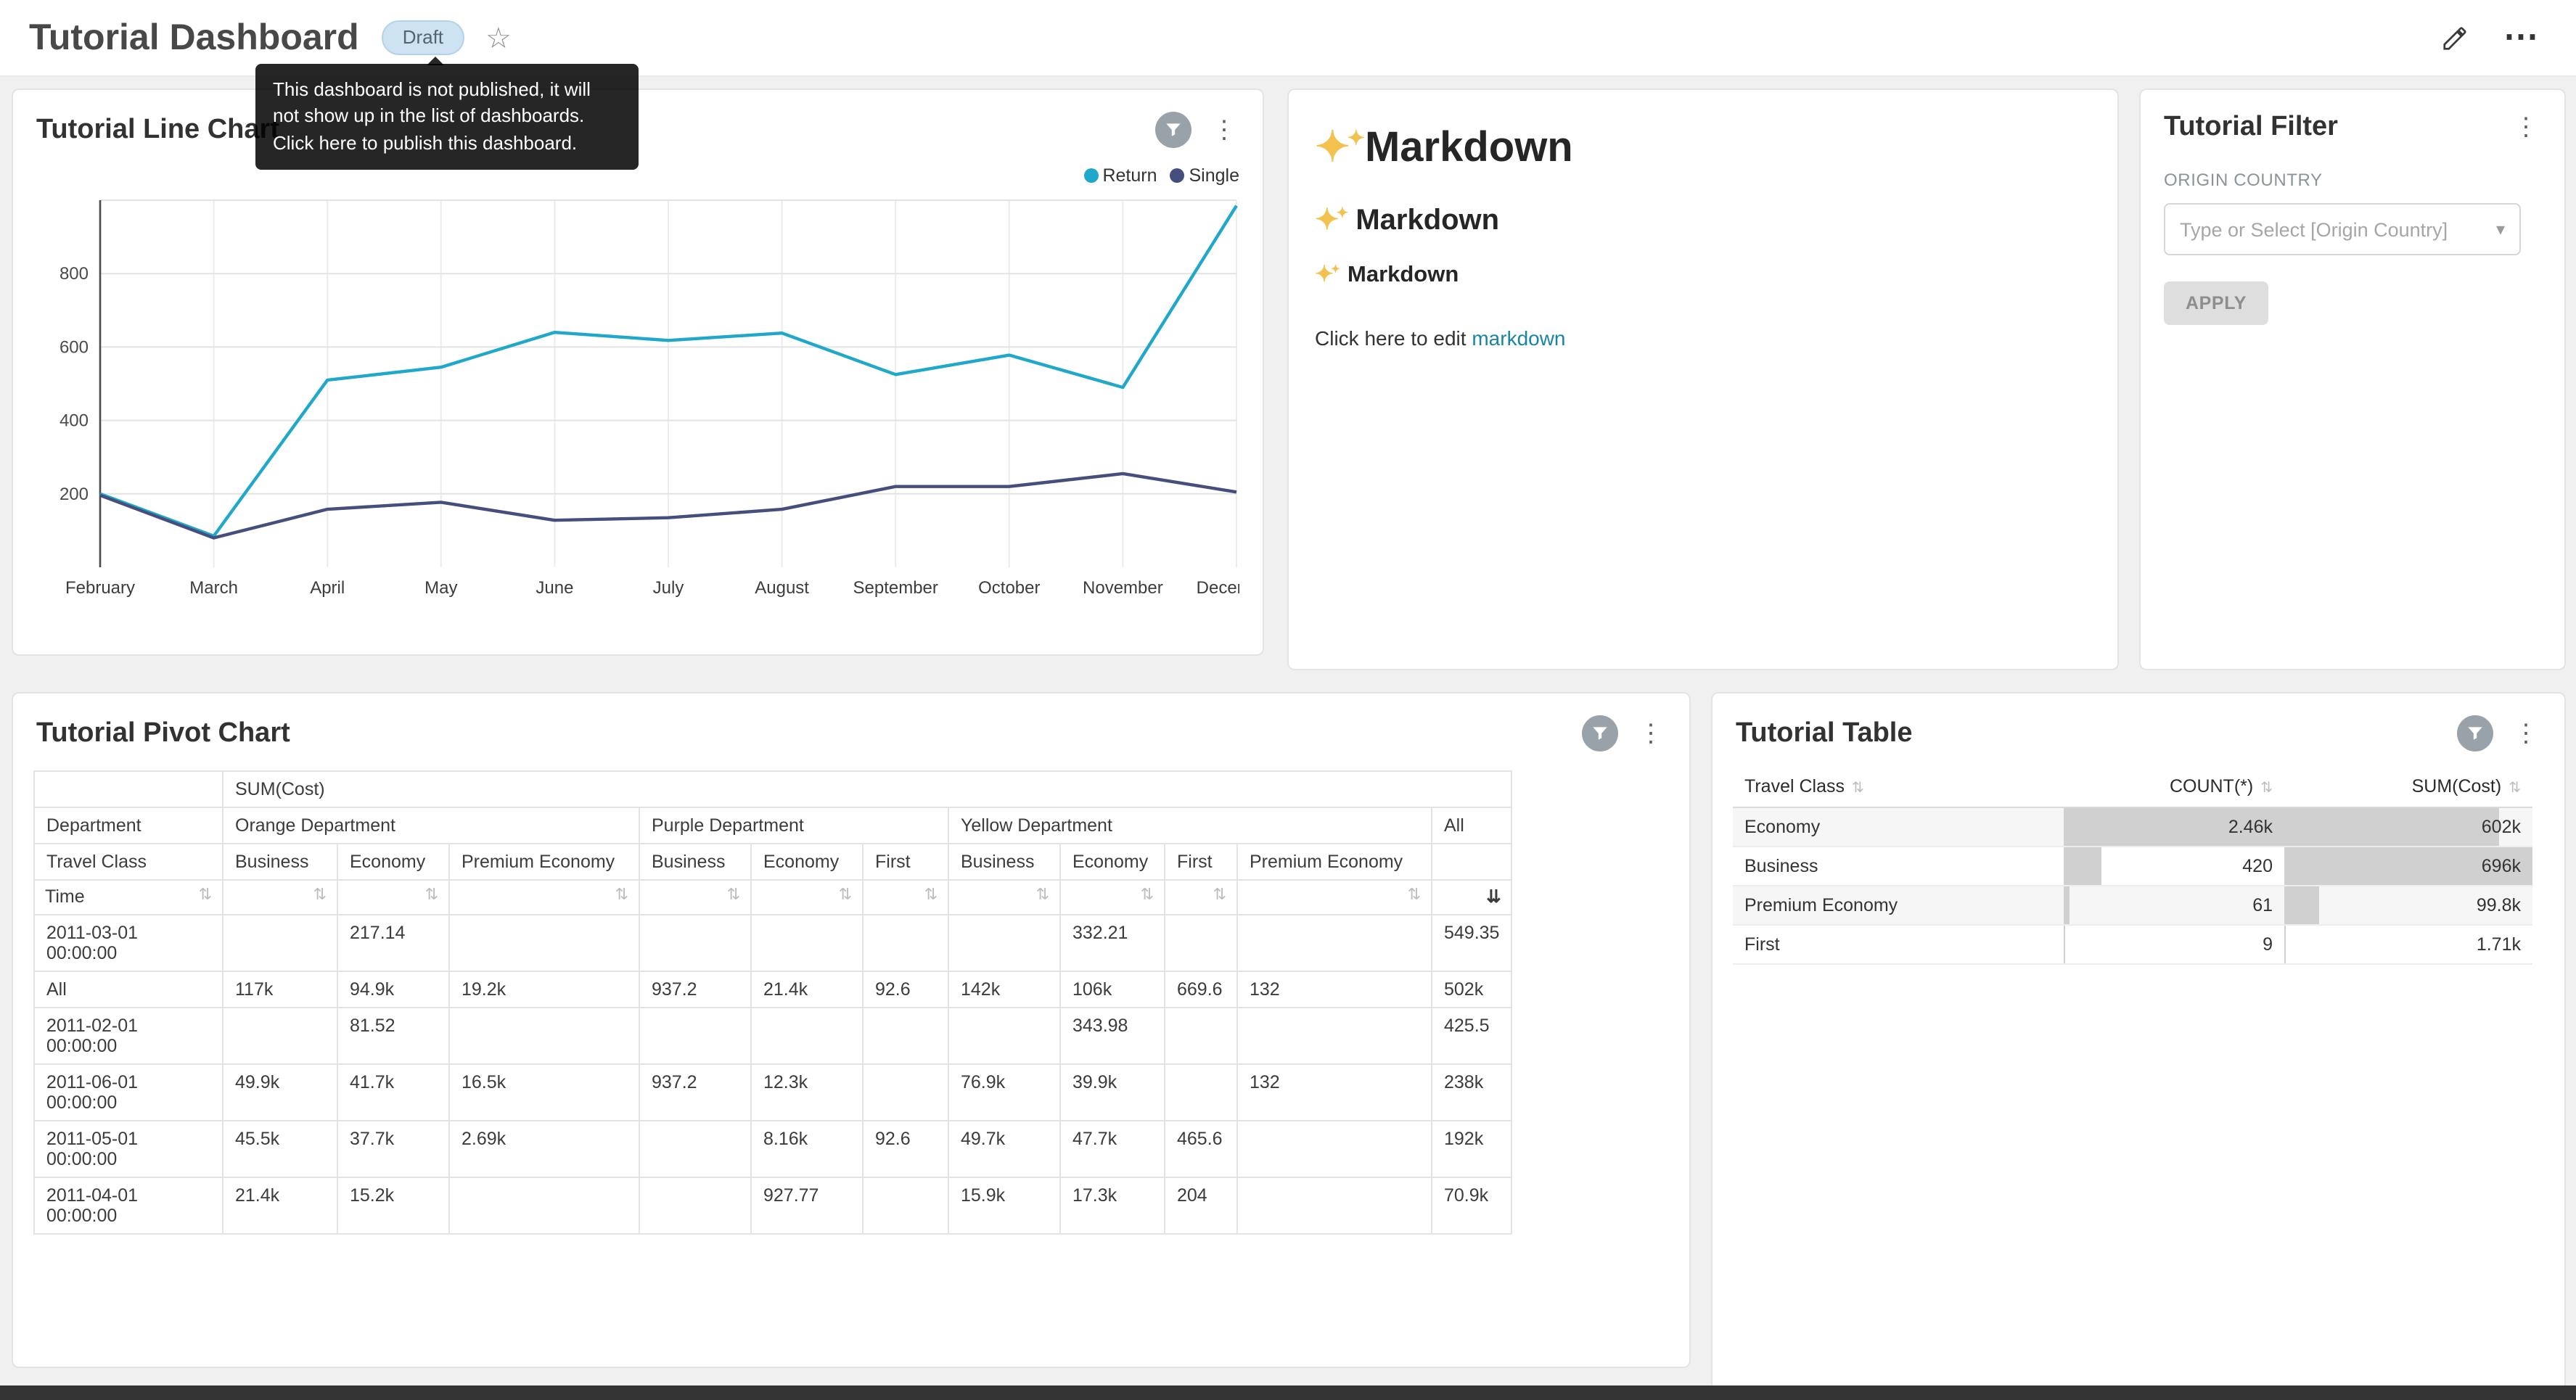 This screenshot has height=1400, width=2576. Describe the element at coordinates (1519, 338) in the screenshot. I see `markdown-edit-link: markdown` at that location.